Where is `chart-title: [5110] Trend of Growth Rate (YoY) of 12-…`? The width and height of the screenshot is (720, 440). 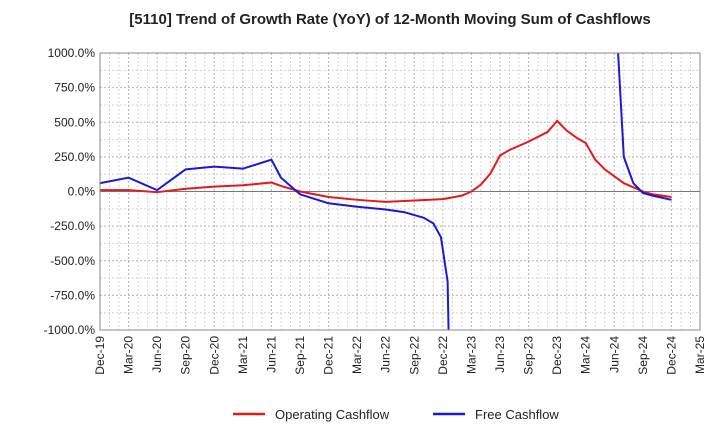
chart-title: [5110] Trend of Growth Rate (YoY) of 12-… is located at coordinates (389, 19).